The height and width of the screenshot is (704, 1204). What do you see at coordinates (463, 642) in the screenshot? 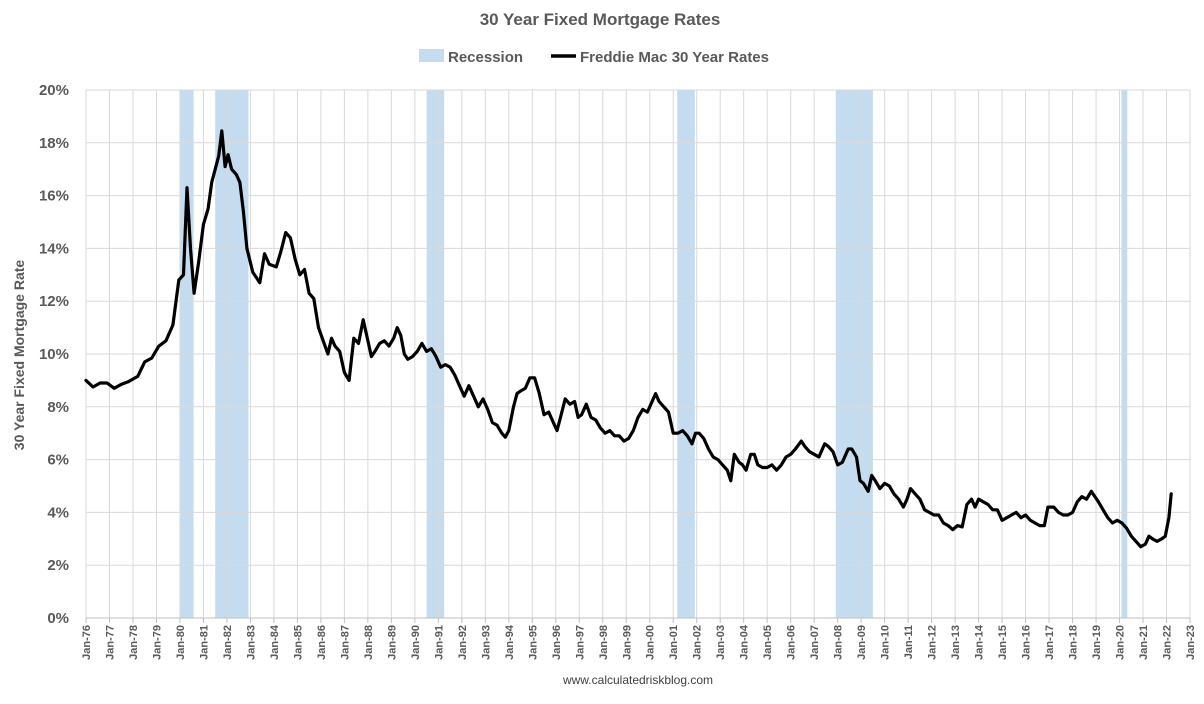
I see `x-tick-label: Jan-92` at bounding box center [463, 642].